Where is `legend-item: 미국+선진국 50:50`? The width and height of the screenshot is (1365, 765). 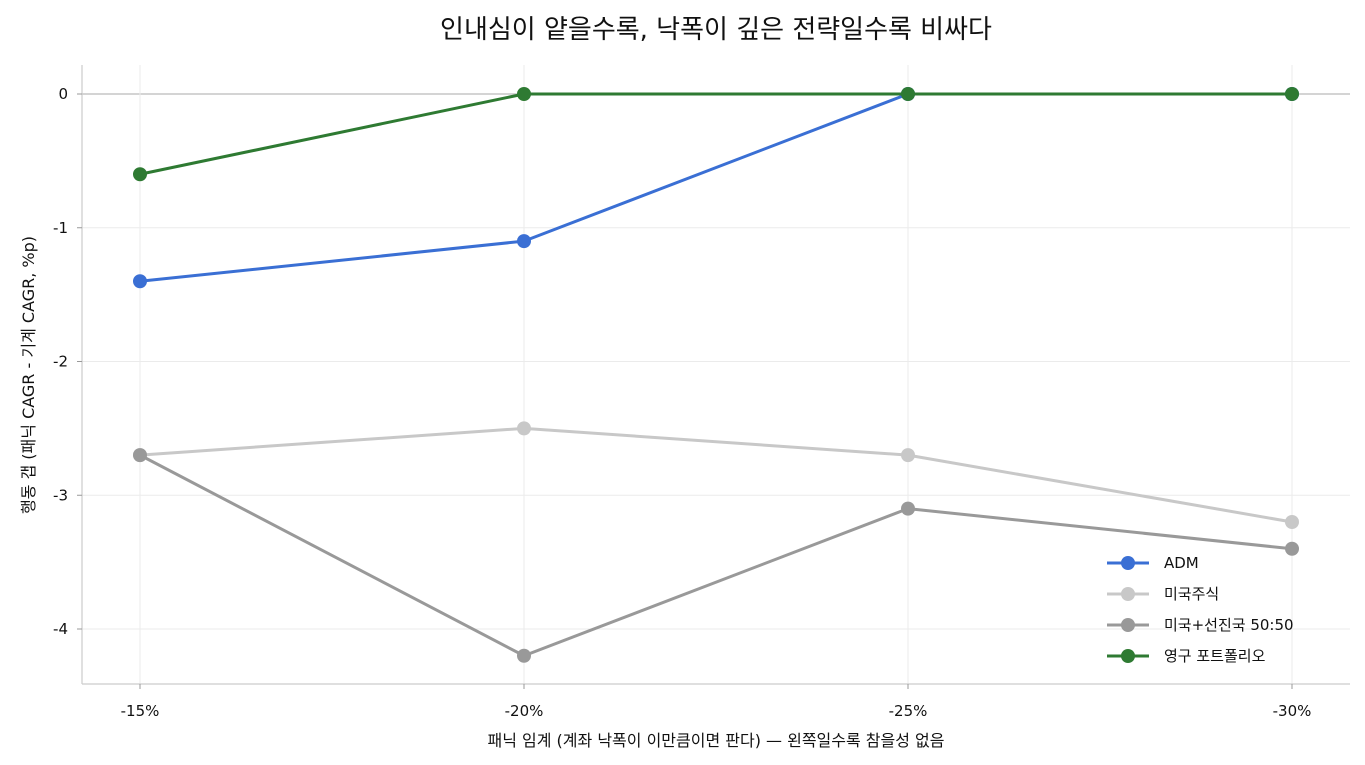
legend-item: 미국+선진국 50:50 is located at coordinates (1200, 625).